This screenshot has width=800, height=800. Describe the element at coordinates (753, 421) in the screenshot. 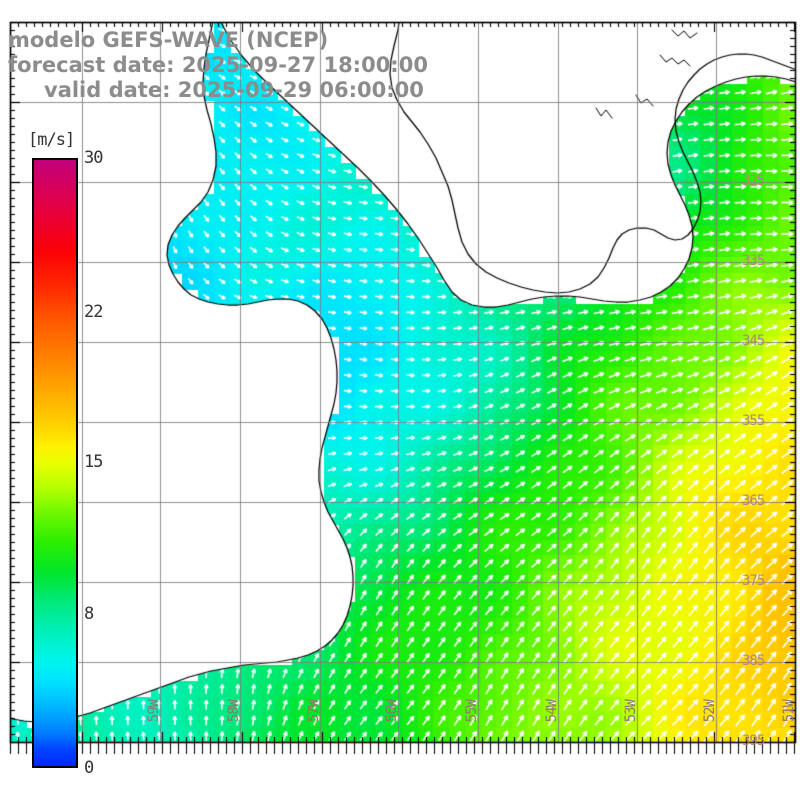

I see `right-axis-label-355: 355` at that location.